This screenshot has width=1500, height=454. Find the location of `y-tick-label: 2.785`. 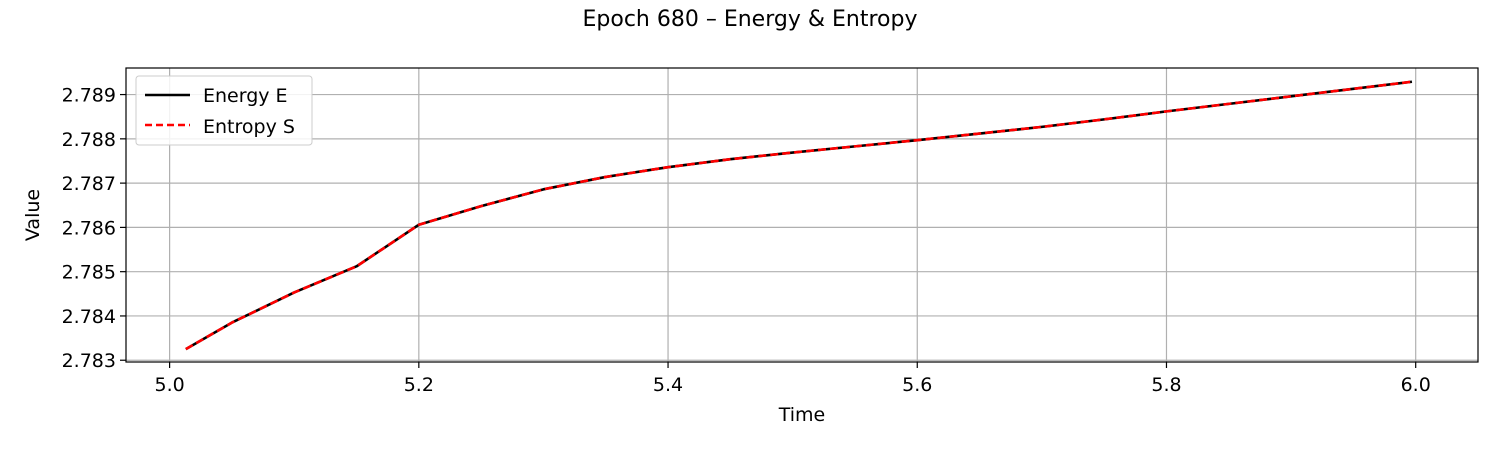

y-tick-label: 2.785 is located at coordinates (89, 273).